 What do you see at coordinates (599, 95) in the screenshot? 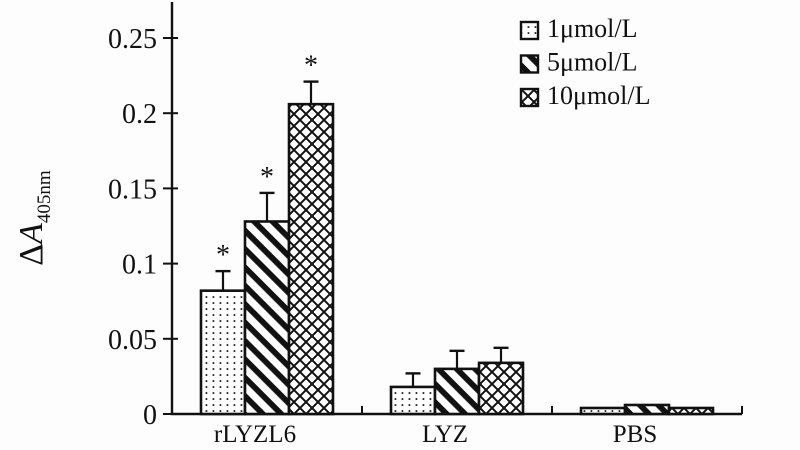
I see `legend-label: 10μmol/L` at bounding box center [599, 95].